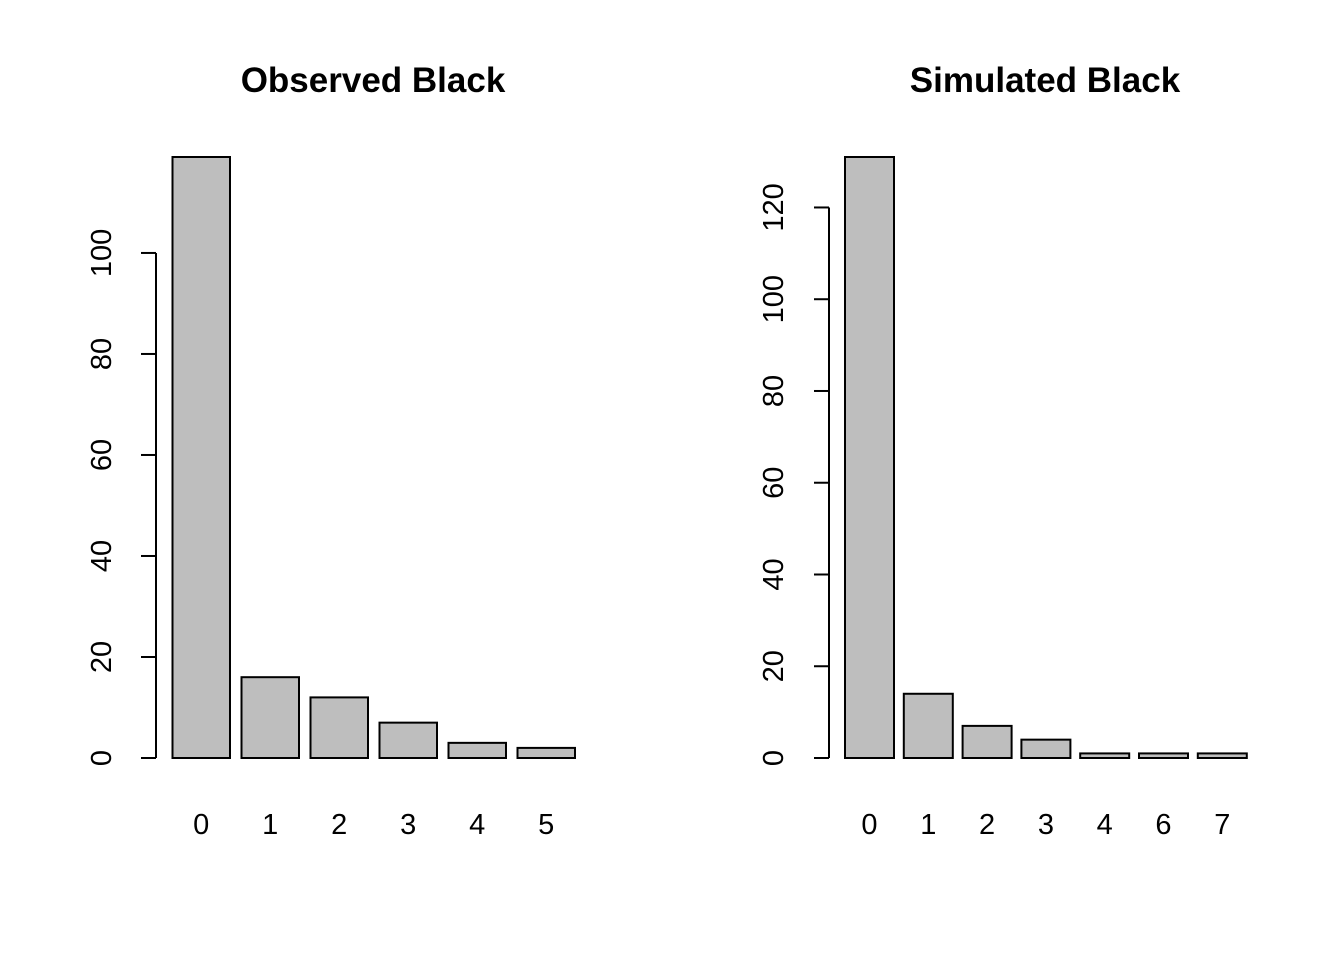 The height and width of the screenshot is (960, 1344). I want to click on x-tick-label: 7, so click(1222, 825).